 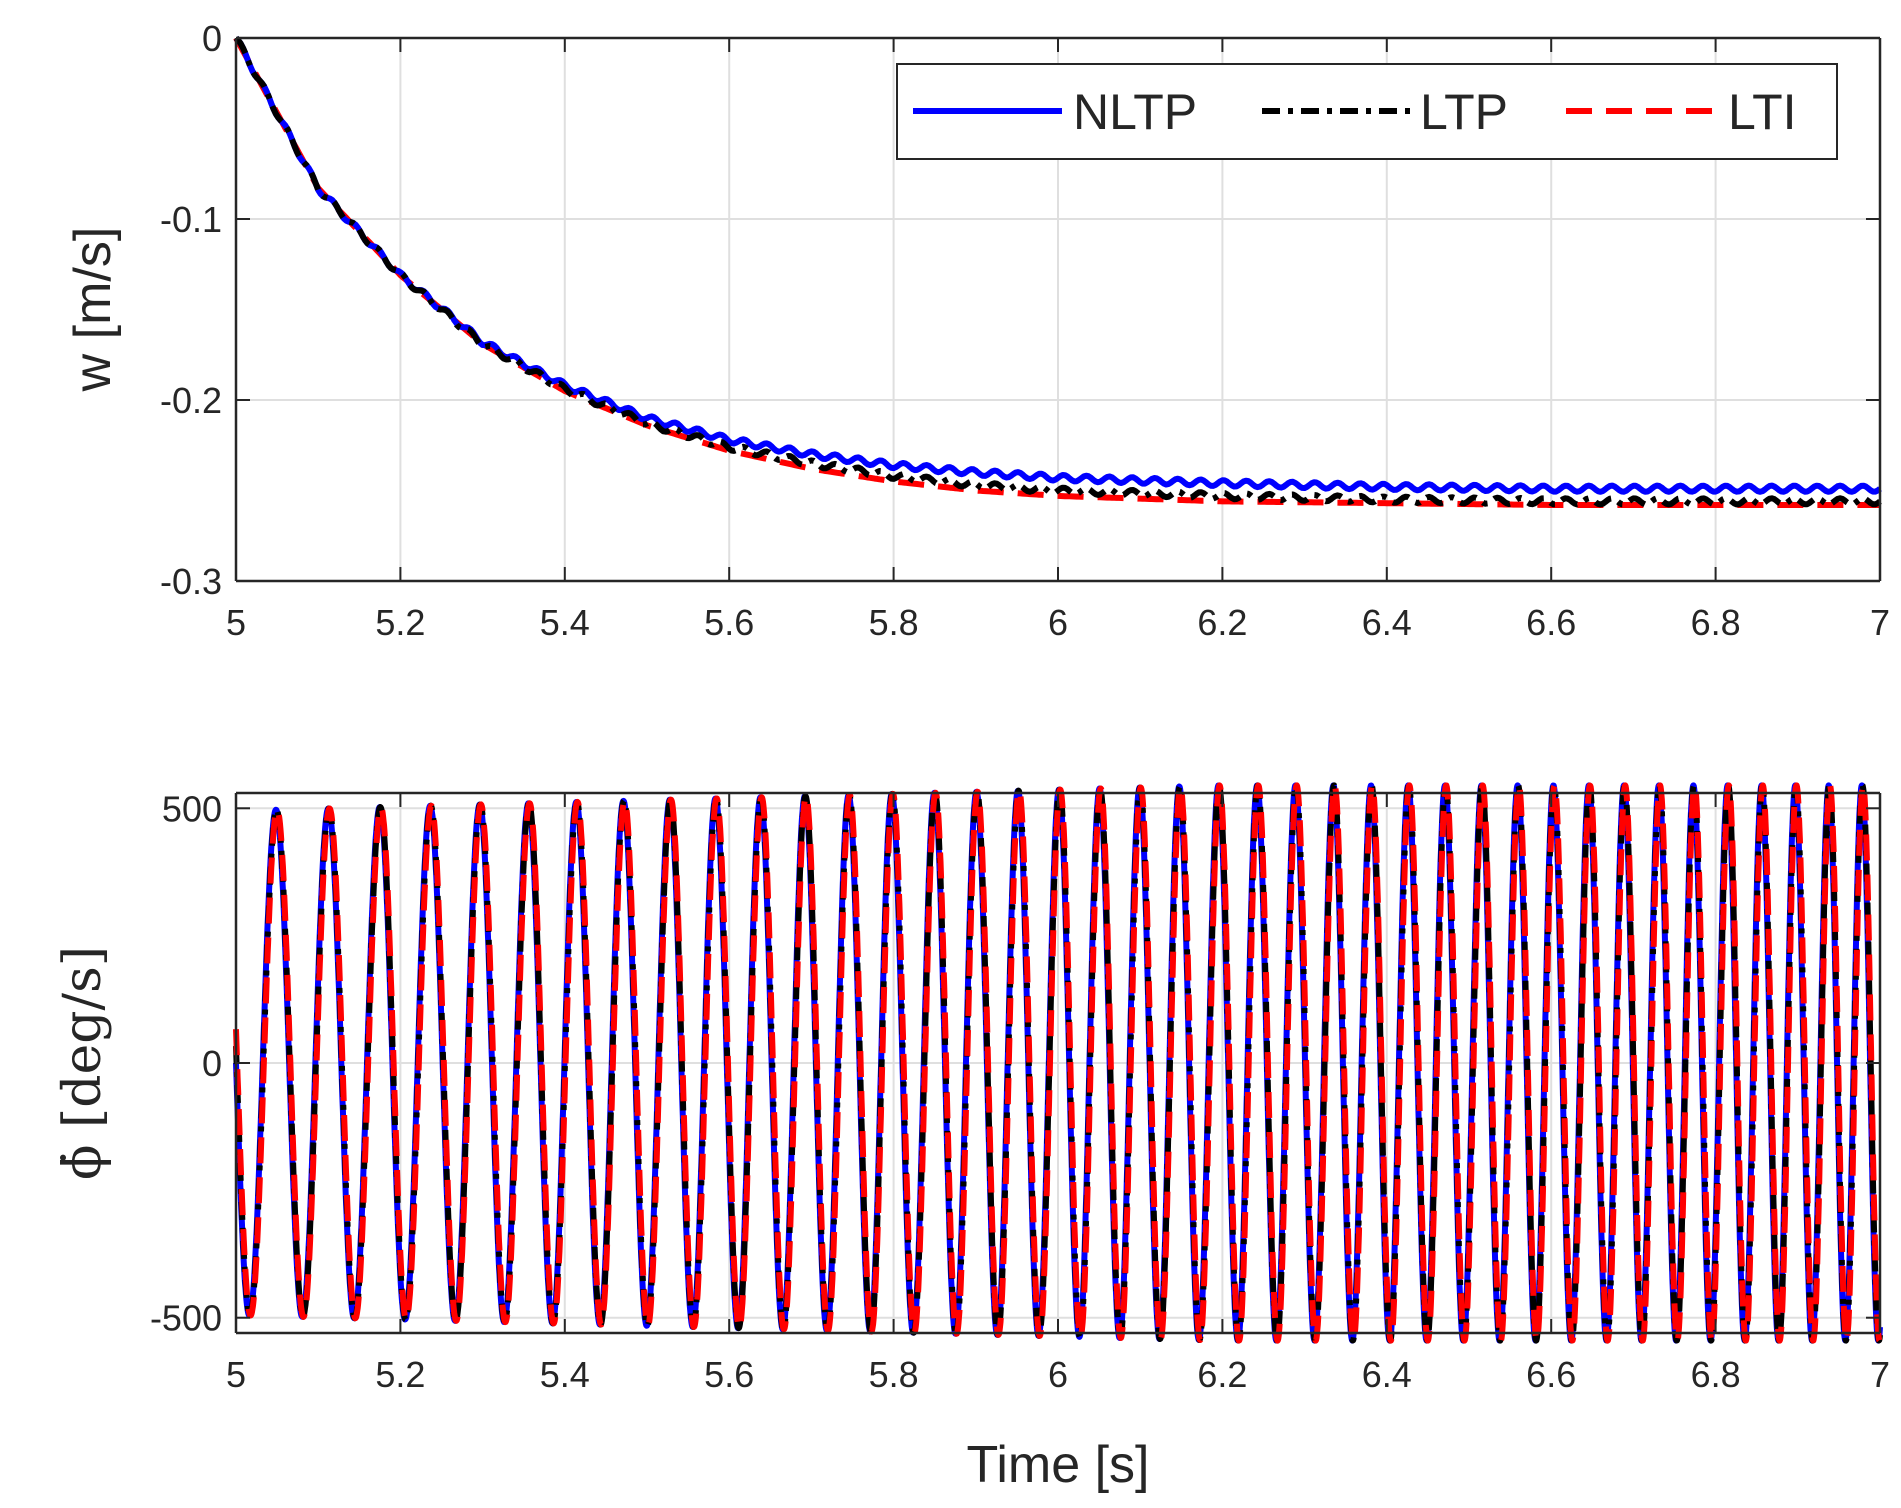 What do you see at coordinates (191, 581) in the screenshot?
I see `top-y-tick-label: -0.3` at bounding box center [191, 581].